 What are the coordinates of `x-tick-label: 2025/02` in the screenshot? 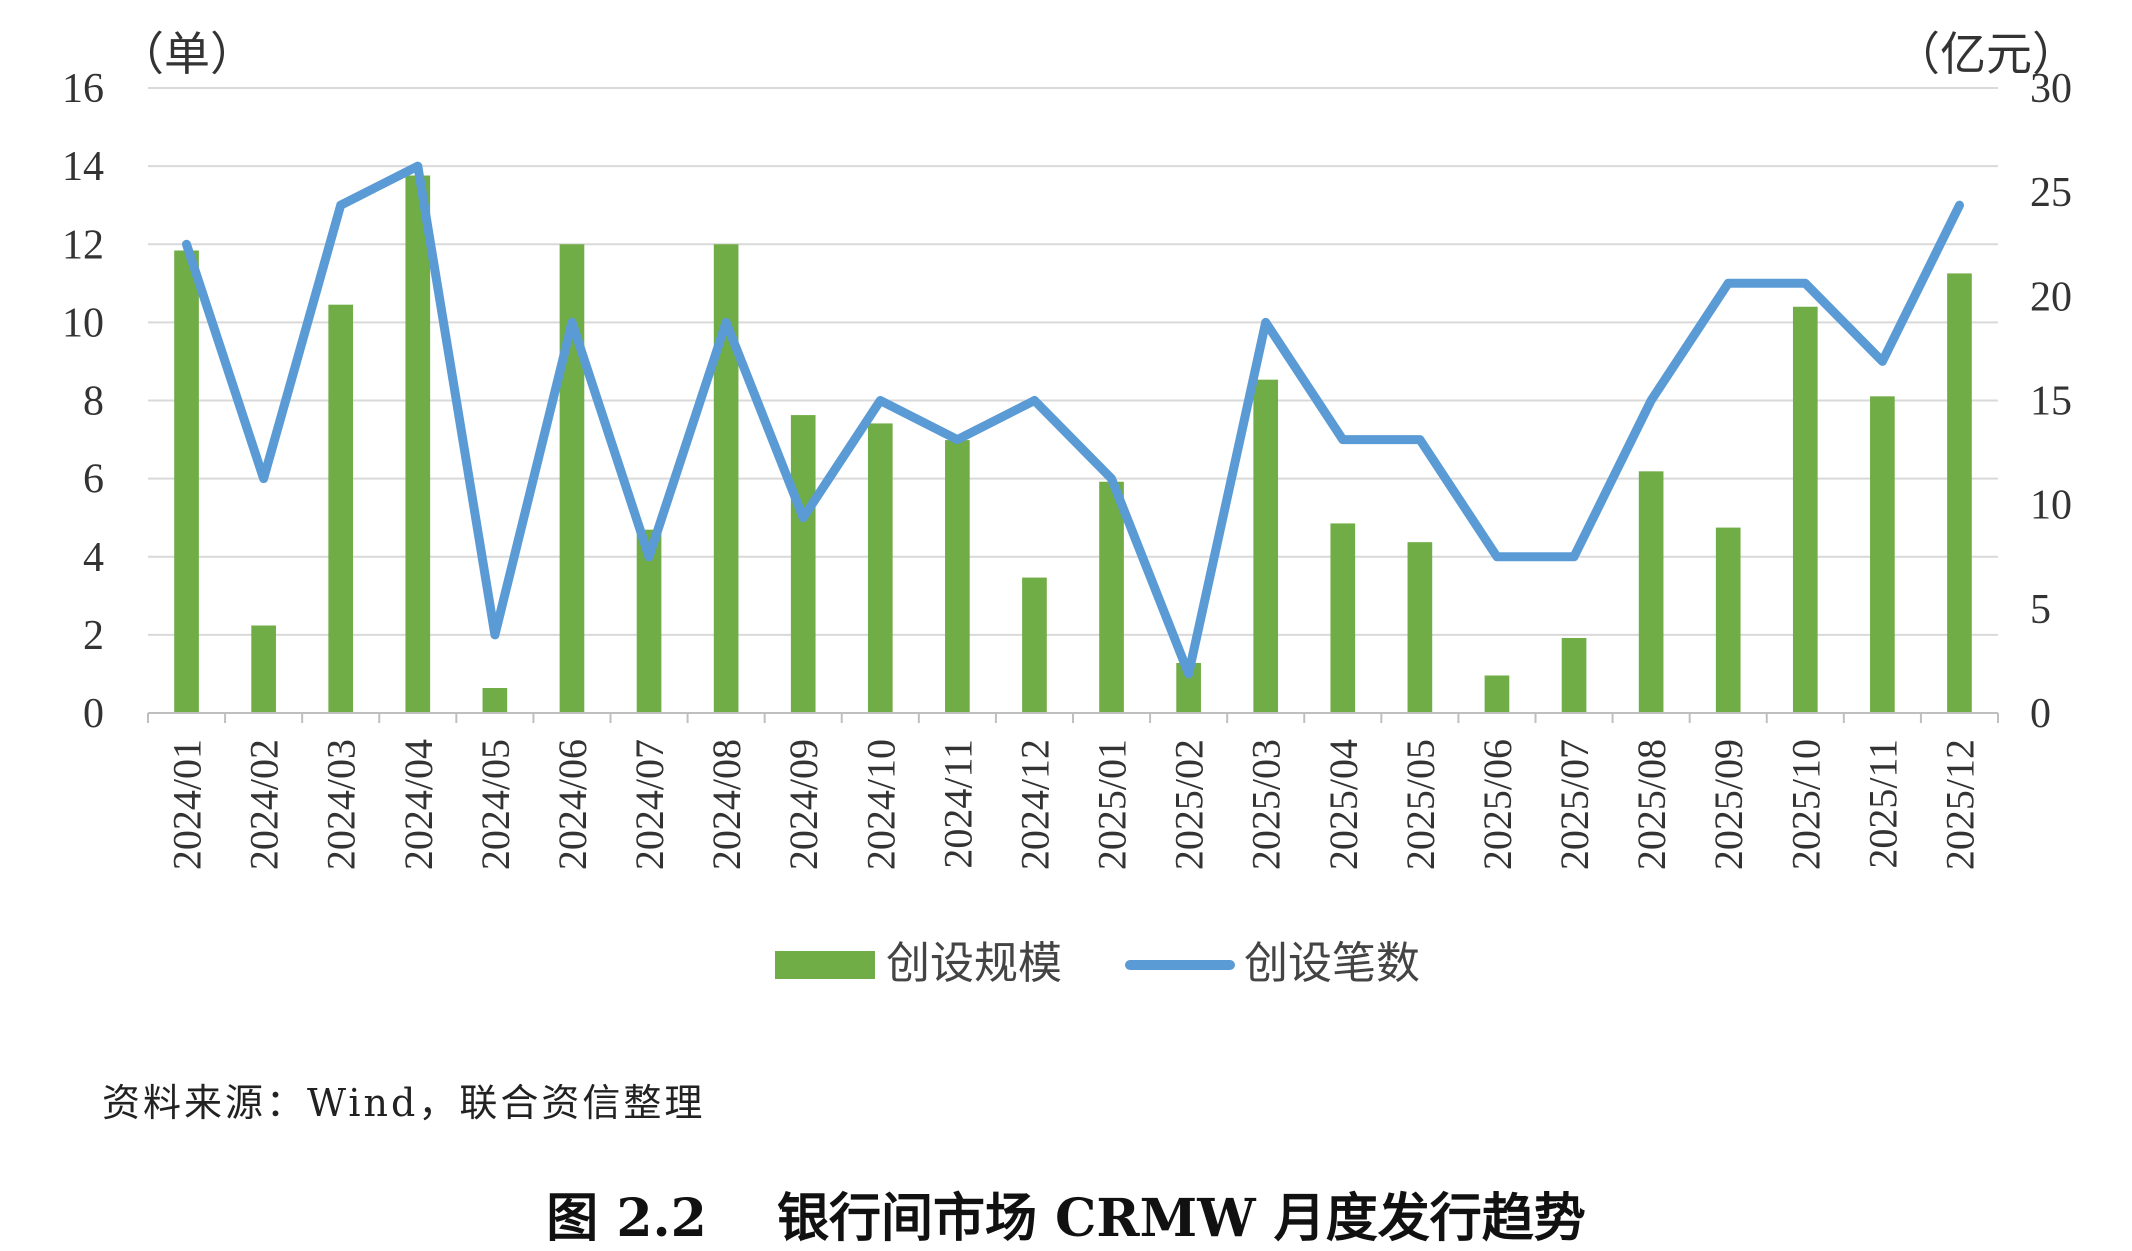 It's located at (1189, 804).